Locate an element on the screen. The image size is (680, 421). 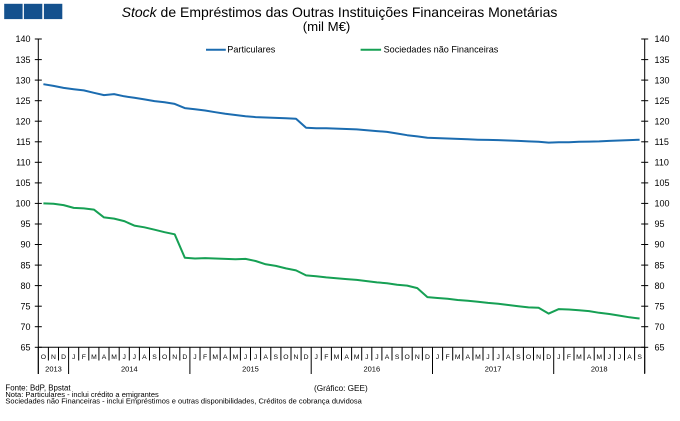
svg-text: Sociedades não Financeiras is located at coordinates (441, 49).